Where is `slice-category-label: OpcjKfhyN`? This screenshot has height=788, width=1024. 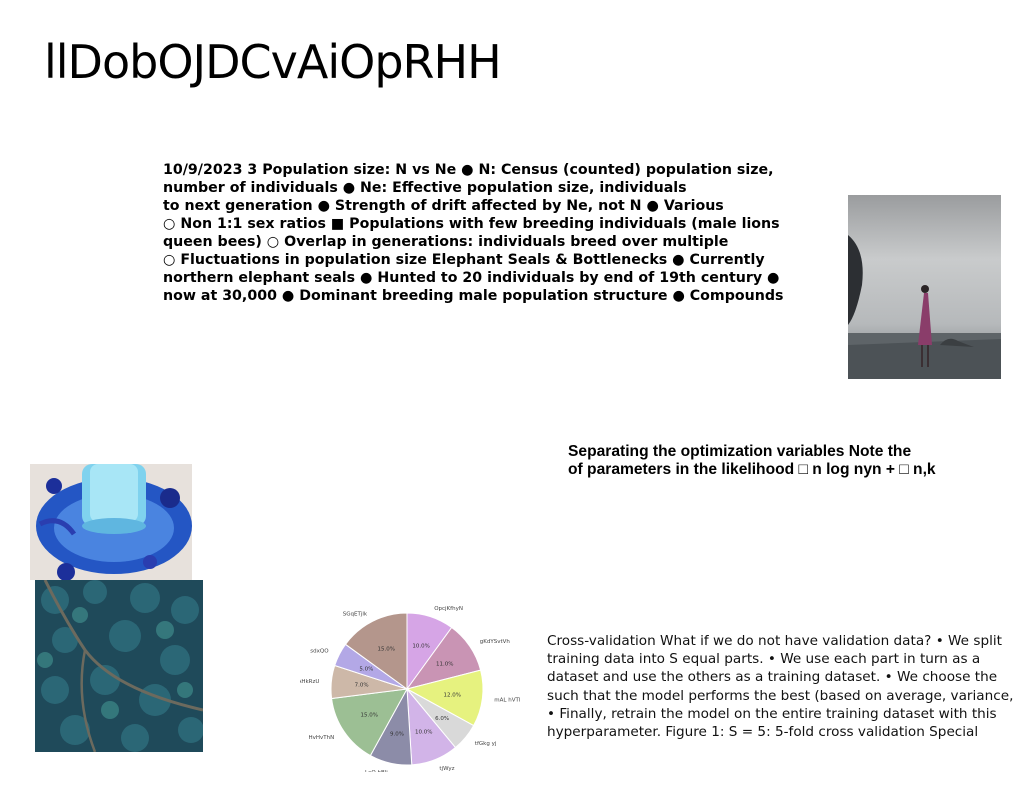
slice-category-label: OpcjKfhyN is located at coordinates (448, 609).